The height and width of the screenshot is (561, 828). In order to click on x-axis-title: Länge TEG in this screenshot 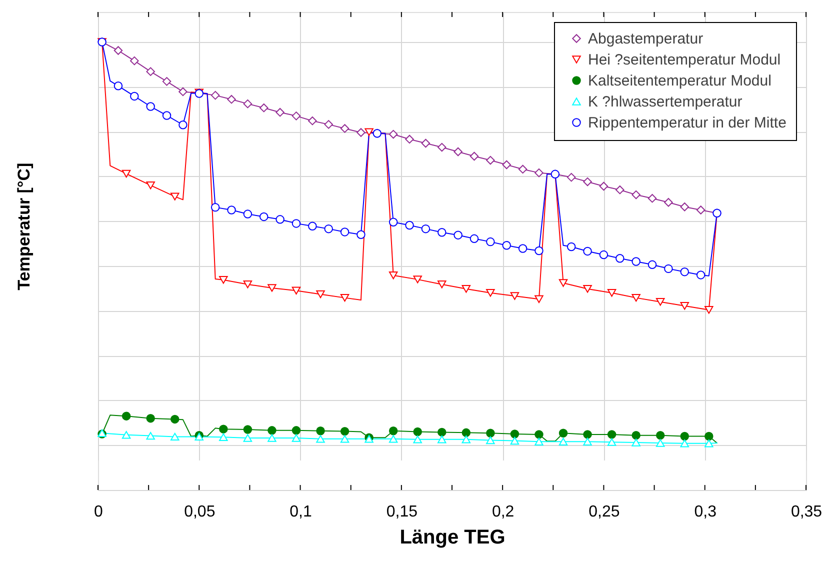, I will do `click(453, 537)`.